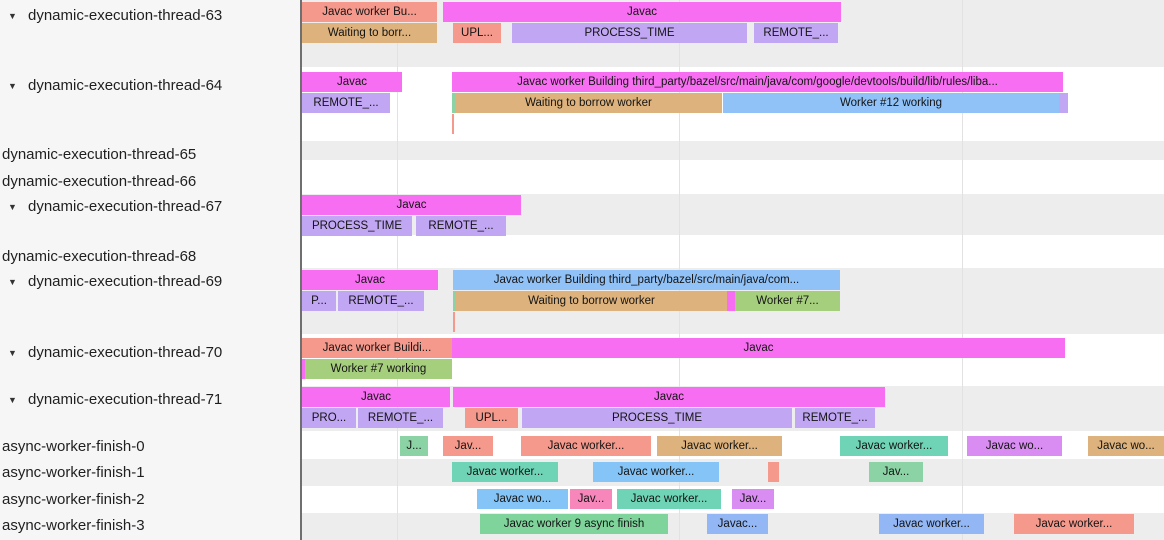 The width and height of the screenshot is (1164, 540). What do you see at coordinates (891, 103) in the screenshot?
I see `timeline-span: Worker #12 working` at bounding box center [891, 103].